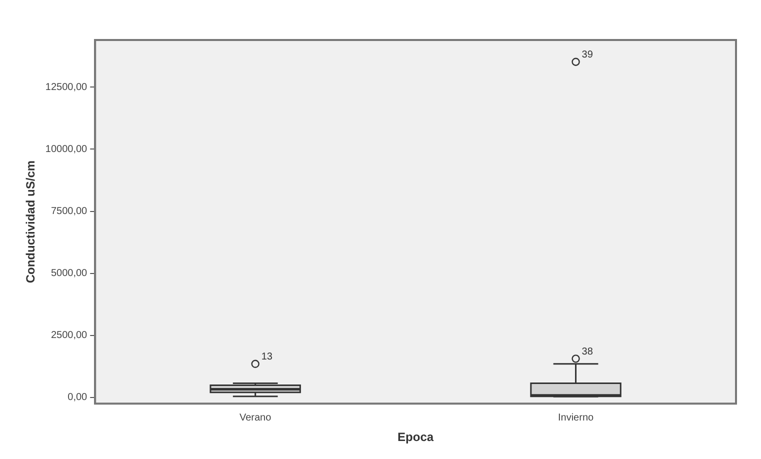 This screenshot has width=761, height=459. I want to click on x-axis-title: Epoca, so click(416, 437).